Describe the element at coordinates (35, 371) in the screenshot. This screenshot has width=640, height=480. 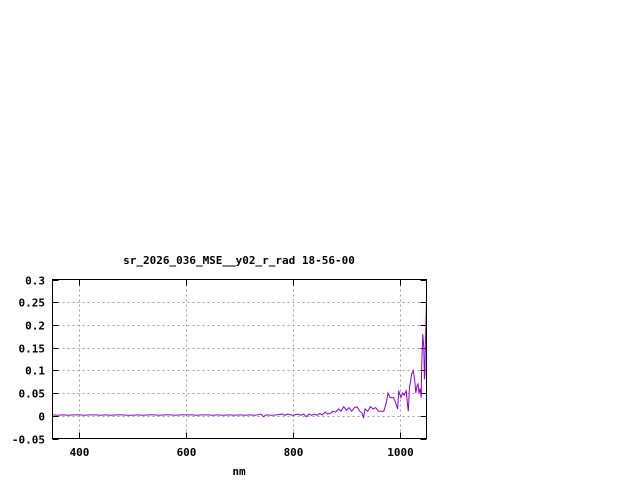
I see `y-tick-label: 0.1` at that location.